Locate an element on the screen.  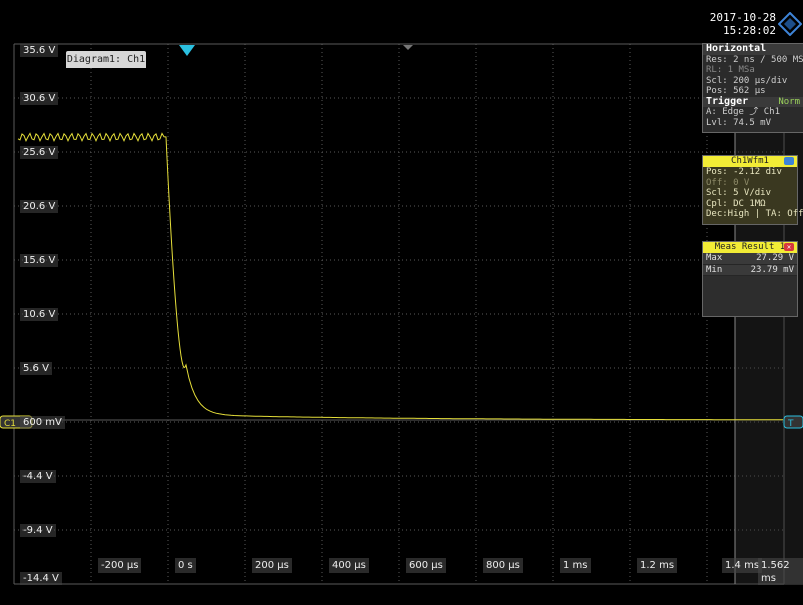
meas-panel-header: Meas Result 1 ✕ is located at coordinates (750, 247).